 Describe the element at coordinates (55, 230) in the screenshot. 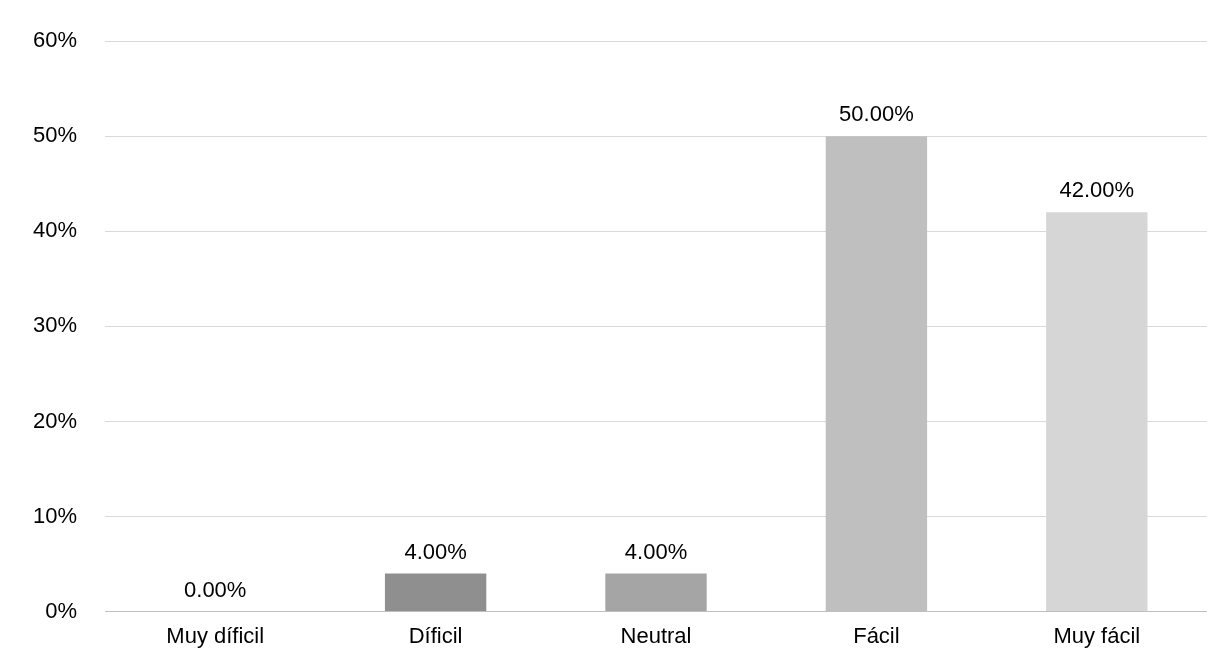

I see `y-tick-label: 40%` at that location.